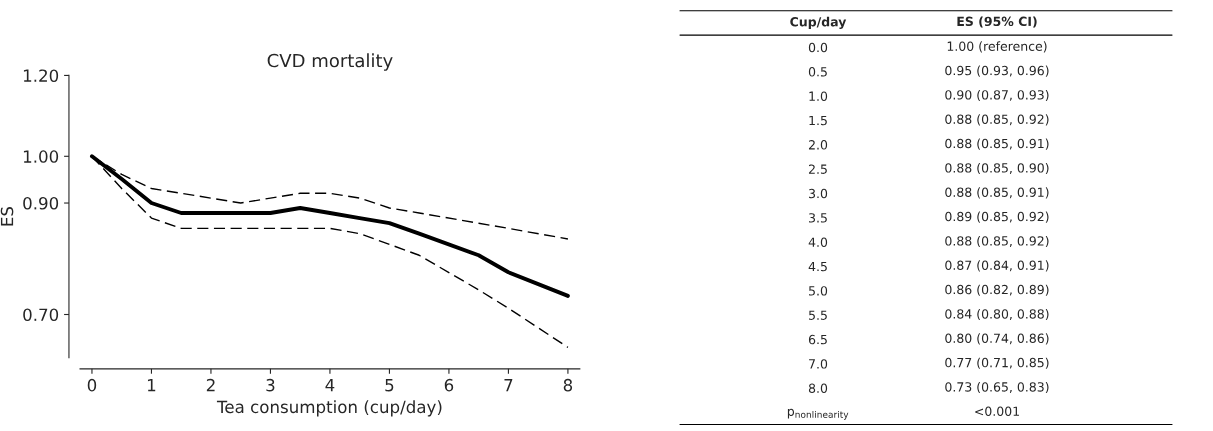 This screenshot has width=1213, height=431. Describe the element at coordinates (818, 120) in the screenshot. I see `y-tick-label: 1.5` at that location.